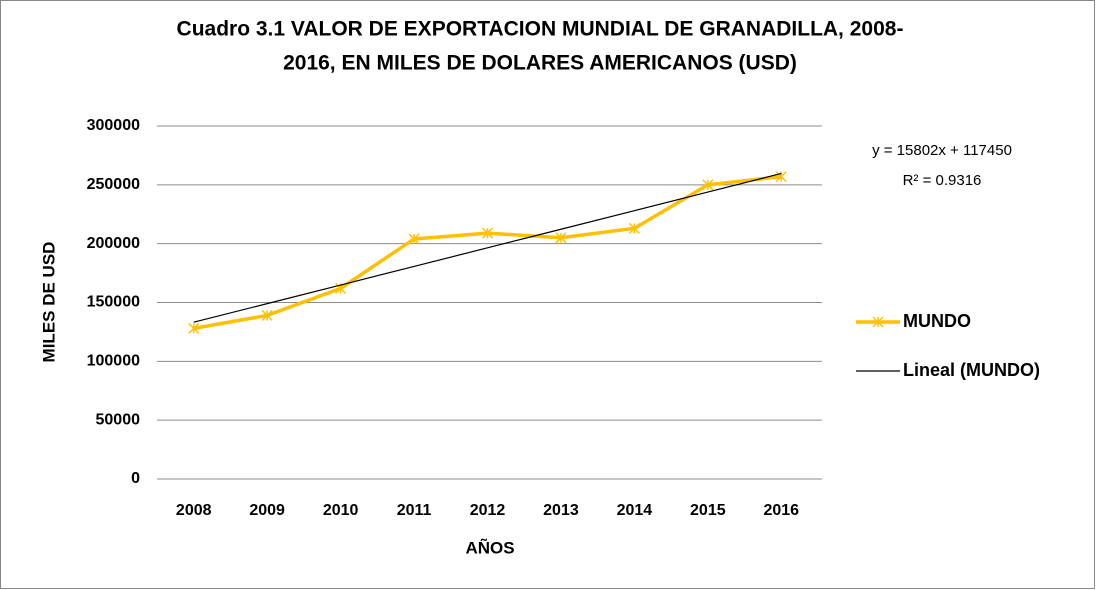  Describe the element at coordinates (118, 419) in the screenshot. I see `y-tick-label: 50000` at that location.